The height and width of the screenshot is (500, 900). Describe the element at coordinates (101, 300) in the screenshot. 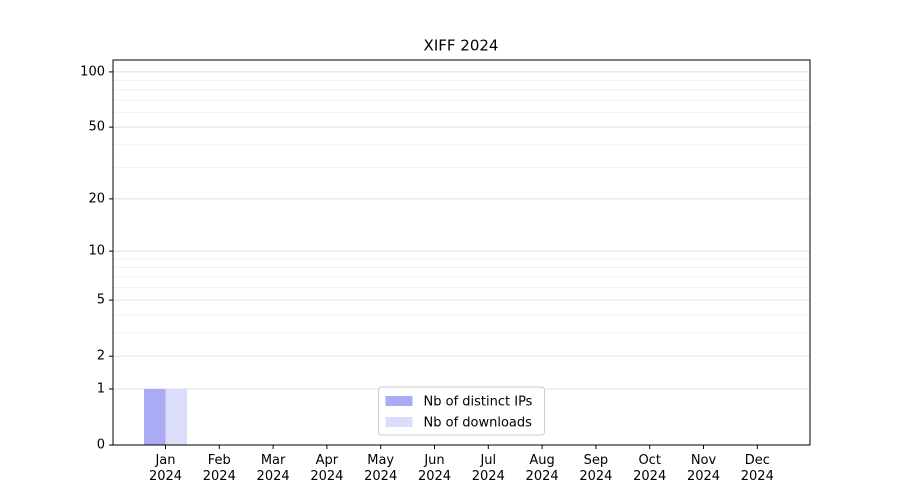

I see `y-tick-label: 5` at that location.